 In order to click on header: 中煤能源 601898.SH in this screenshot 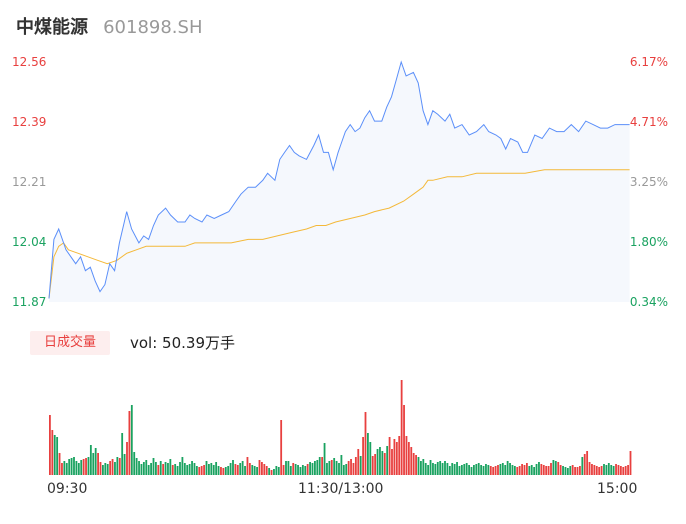, I will do `click(109, 26)`.